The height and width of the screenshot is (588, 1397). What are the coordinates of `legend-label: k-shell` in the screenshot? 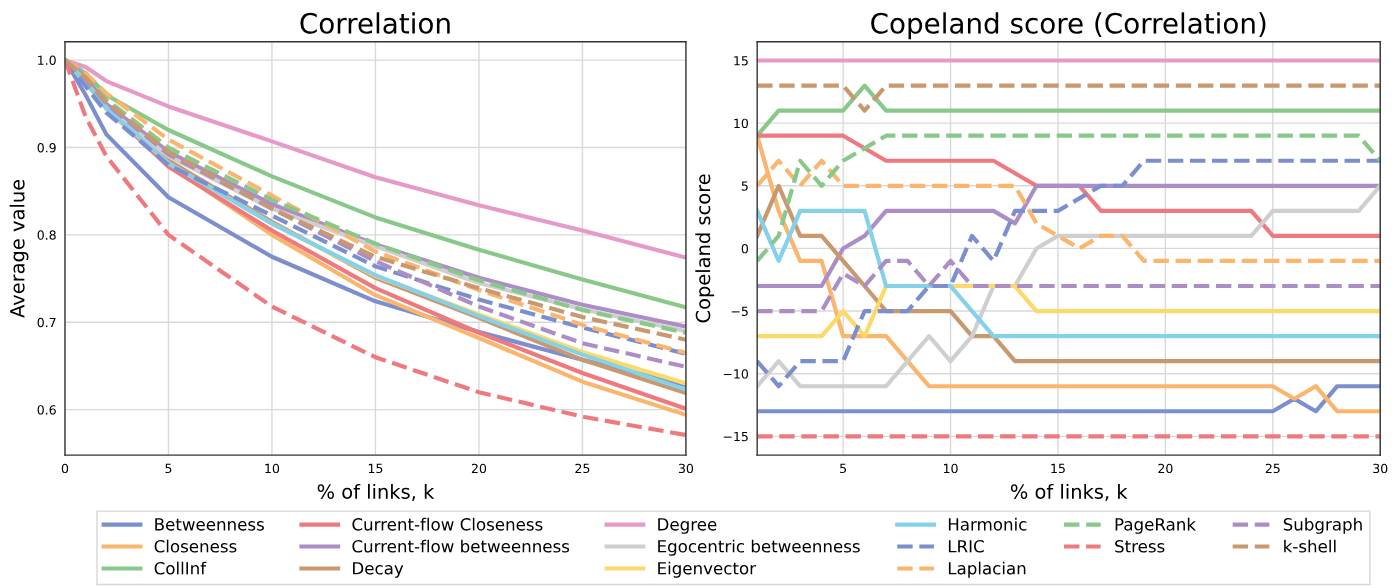 It's located at (1310, 546).